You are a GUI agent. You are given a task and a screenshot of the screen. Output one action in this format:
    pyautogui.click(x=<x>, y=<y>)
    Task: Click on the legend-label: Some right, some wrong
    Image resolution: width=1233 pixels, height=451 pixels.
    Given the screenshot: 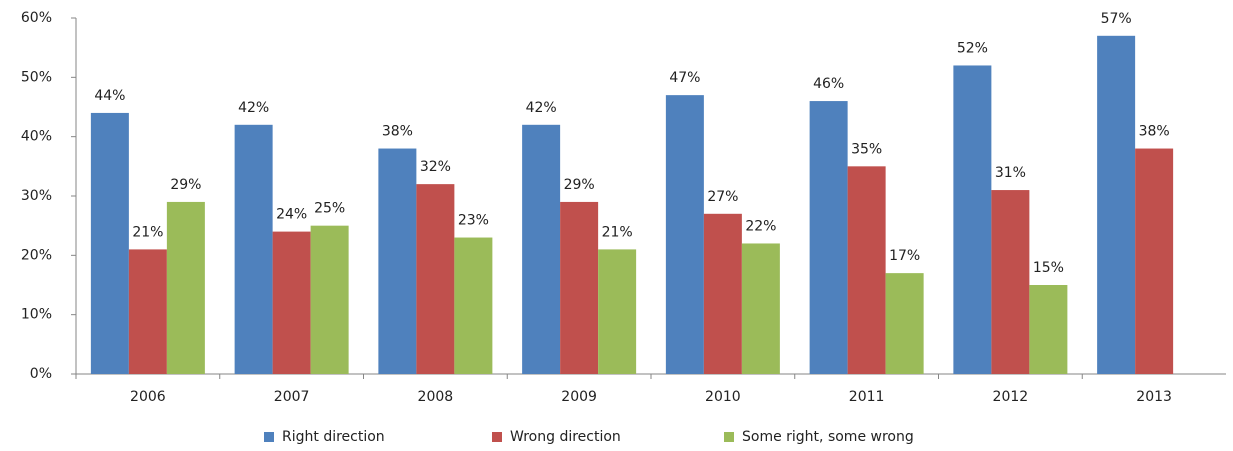 What is the action you would take?
    pyautogui.click(x=828, y=437)
    